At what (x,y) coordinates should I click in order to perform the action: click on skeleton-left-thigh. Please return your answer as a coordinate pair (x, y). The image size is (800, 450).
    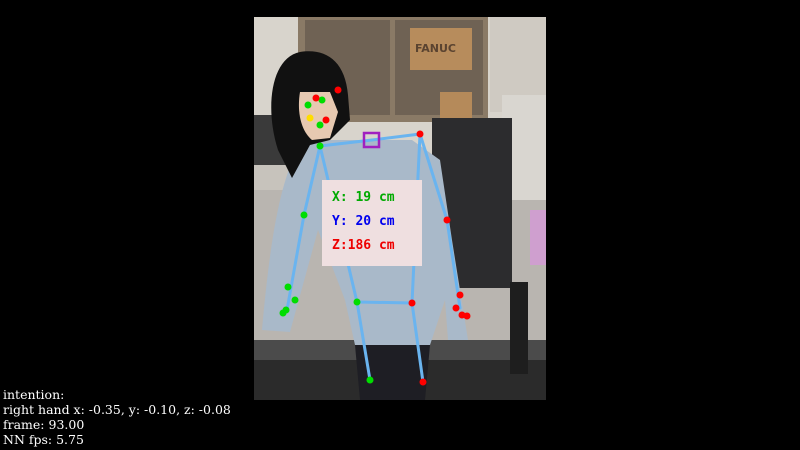
    Looking at the image, I should click on (363, 341).